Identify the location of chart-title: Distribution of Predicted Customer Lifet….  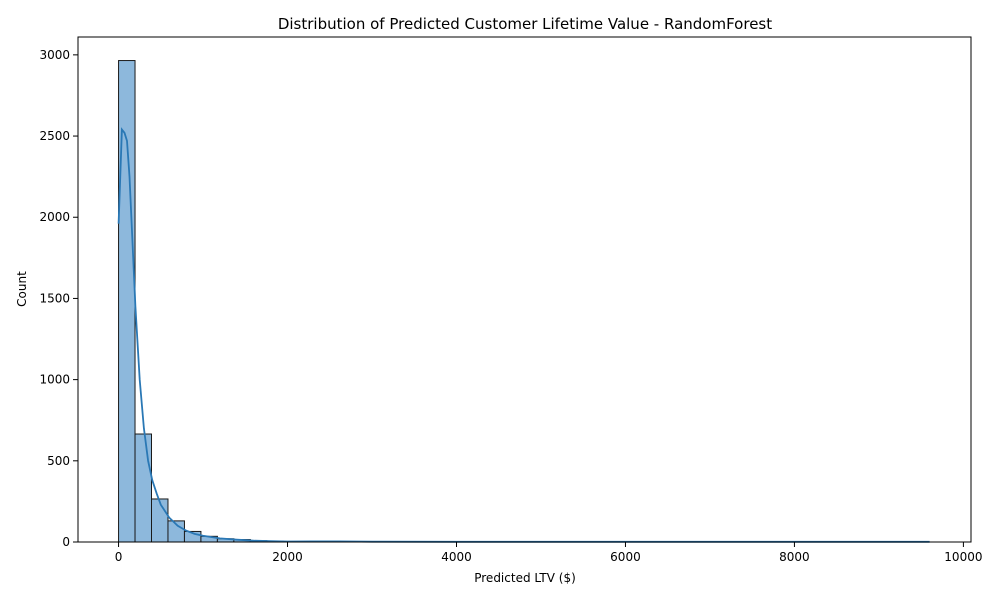
(525, 24).